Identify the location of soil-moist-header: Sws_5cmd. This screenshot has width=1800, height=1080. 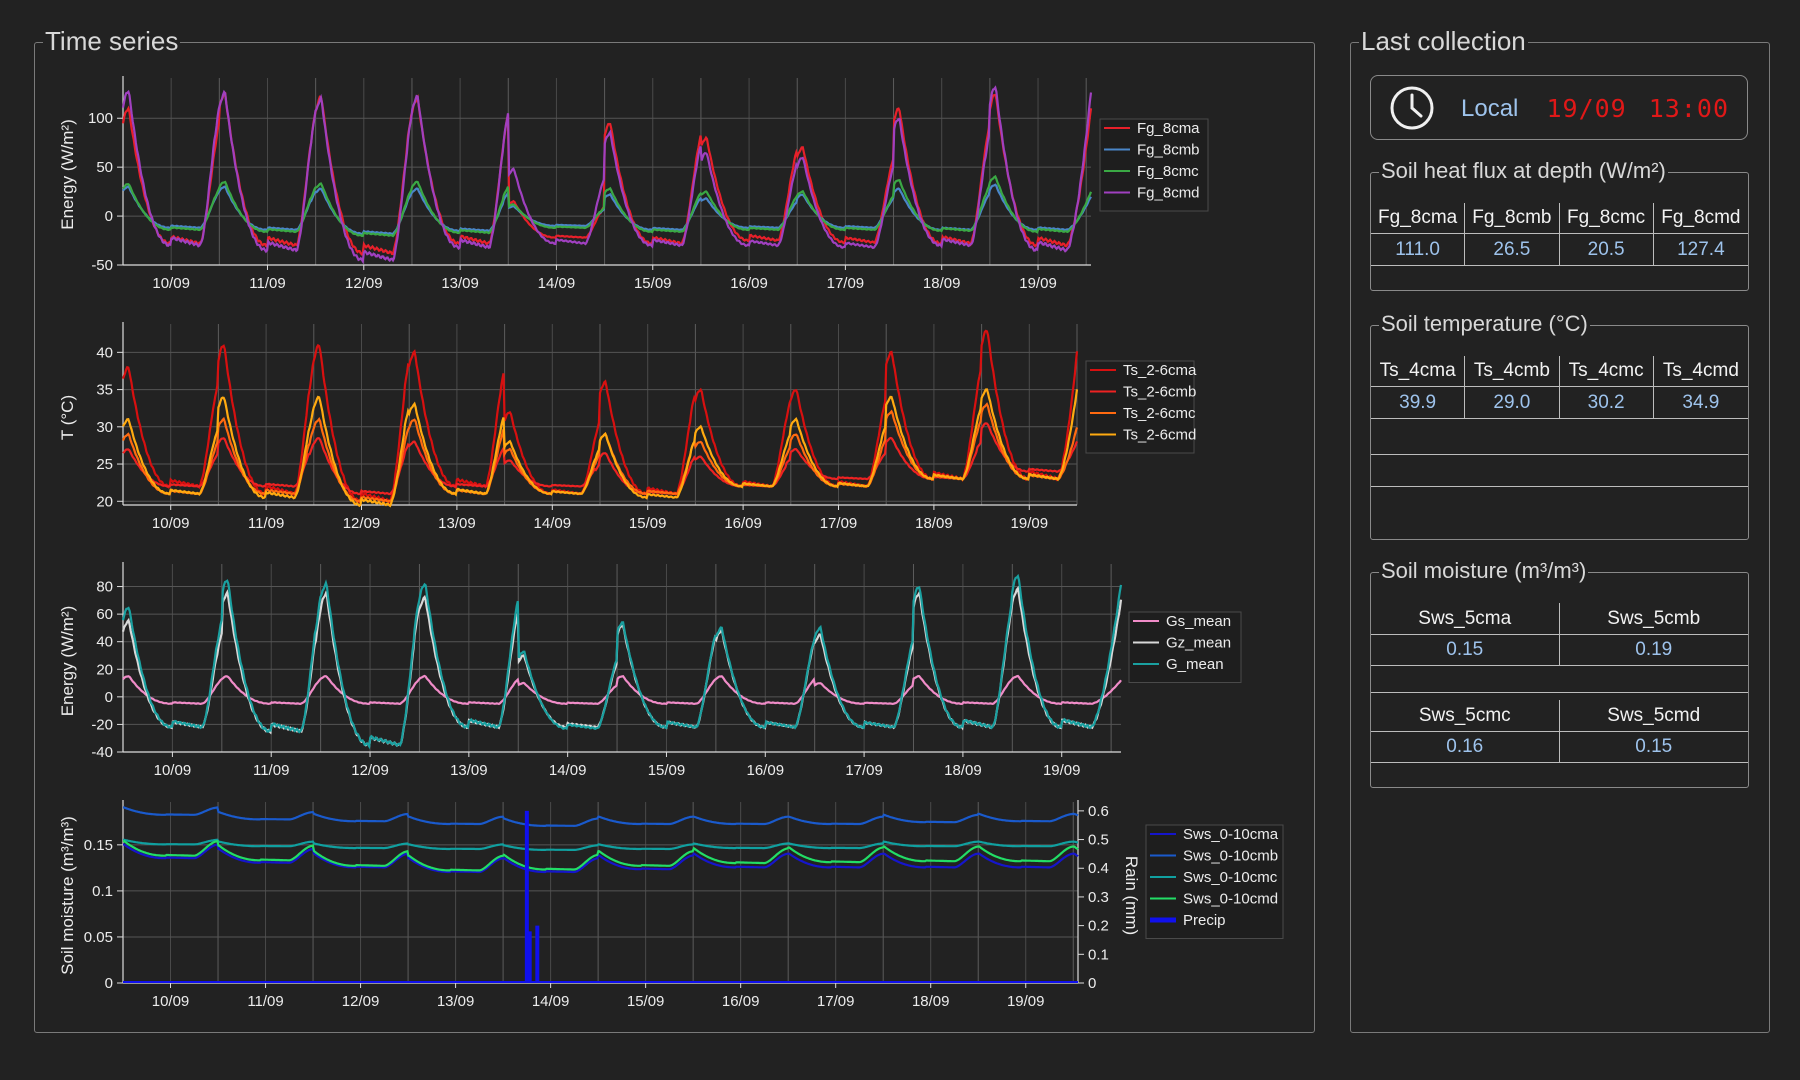
(1653, 716).